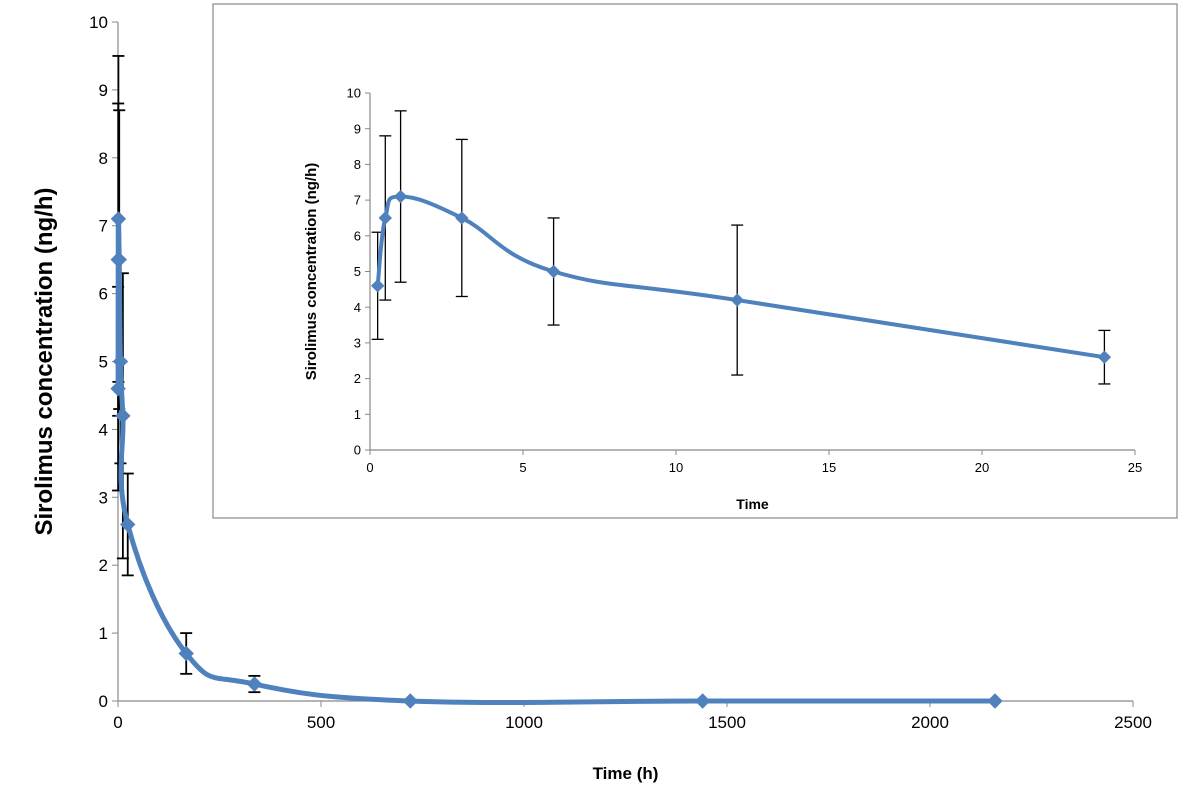 The width and height of the screenshot is (1181, 799). Describe the element at coordinates (103, 361) in the screenshot. I see `main-y-tick-label: 5` at that location.